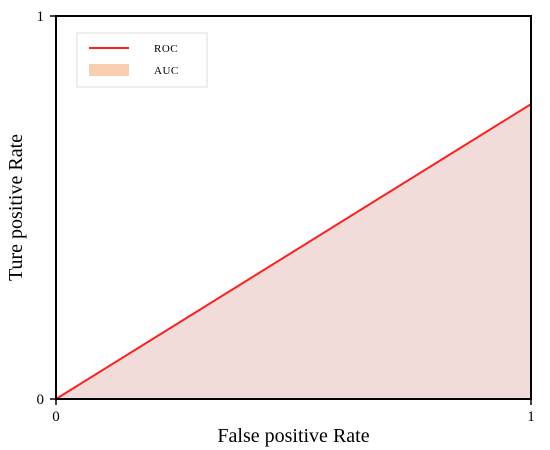 This screenshot has width=550, height=450. Describe the element at coordinates (109, 70) in the screenshot. I see `legend-swatch-auc` at that location.